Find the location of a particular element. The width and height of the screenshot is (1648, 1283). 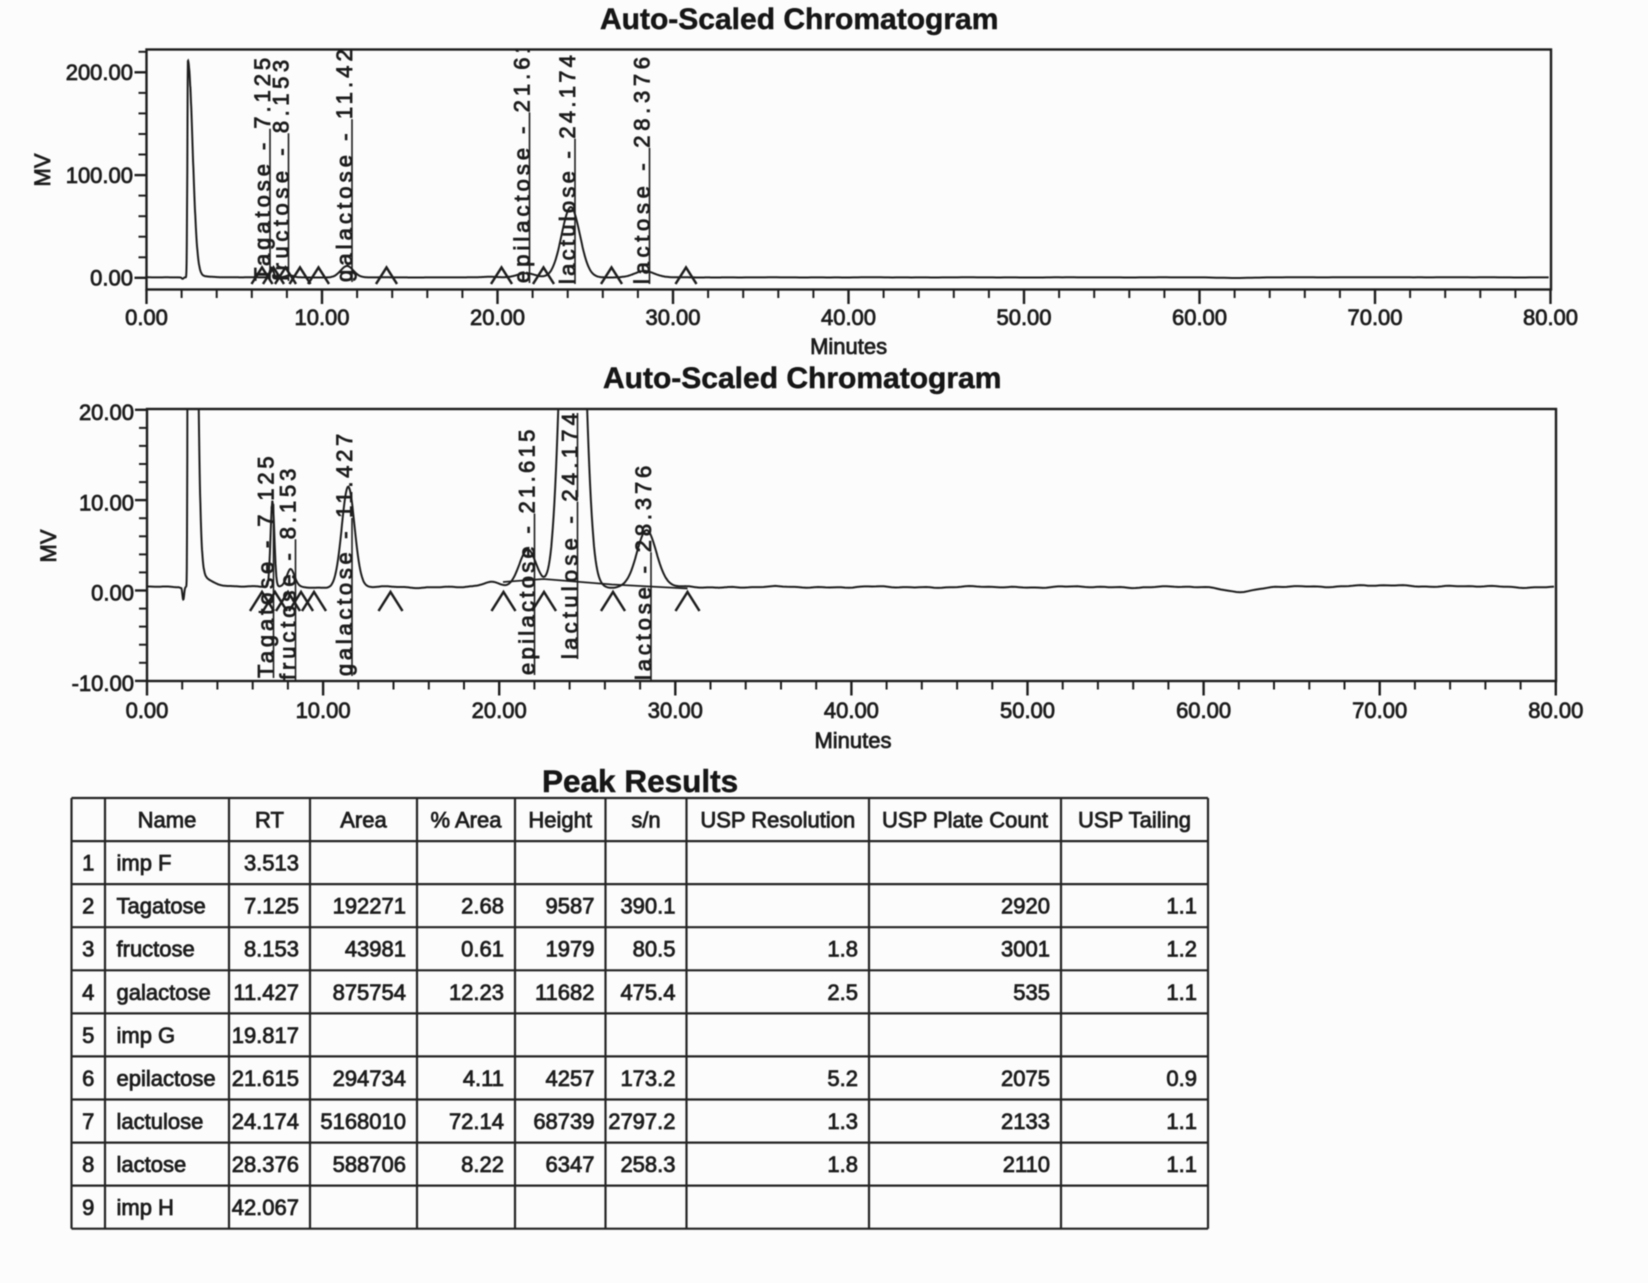

svg-text: 3001 is located at coordinates (1025, 949).